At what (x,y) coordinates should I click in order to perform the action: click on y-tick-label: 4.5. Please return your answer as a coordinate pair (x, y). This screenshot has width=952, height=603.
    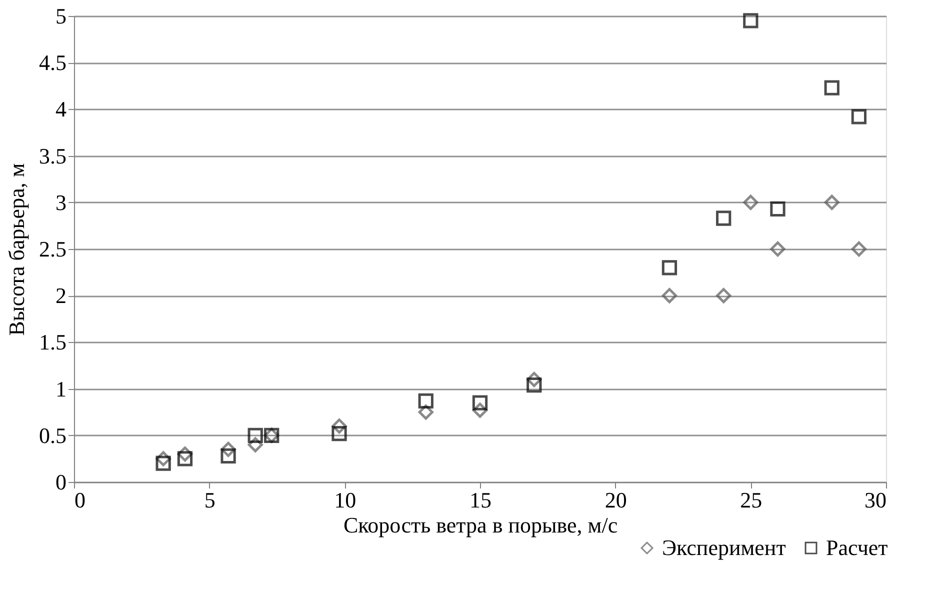
    Looking at the image, I should click on (52, 63).